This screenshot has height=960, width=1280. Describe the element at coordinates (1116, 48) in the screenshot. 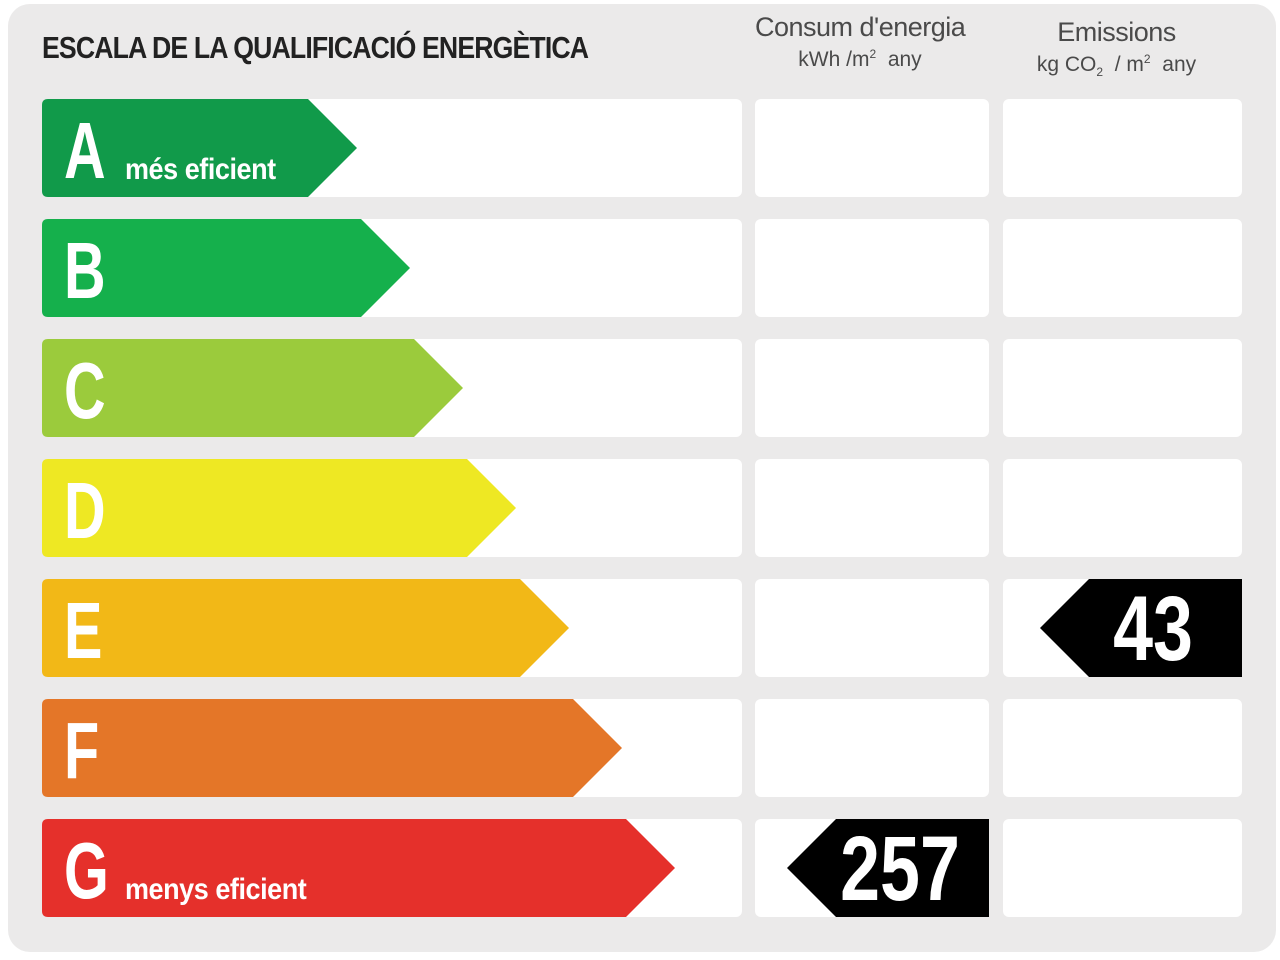

I see `column-header-emissions: Emissions kg CO2 / m2 any` at that location.